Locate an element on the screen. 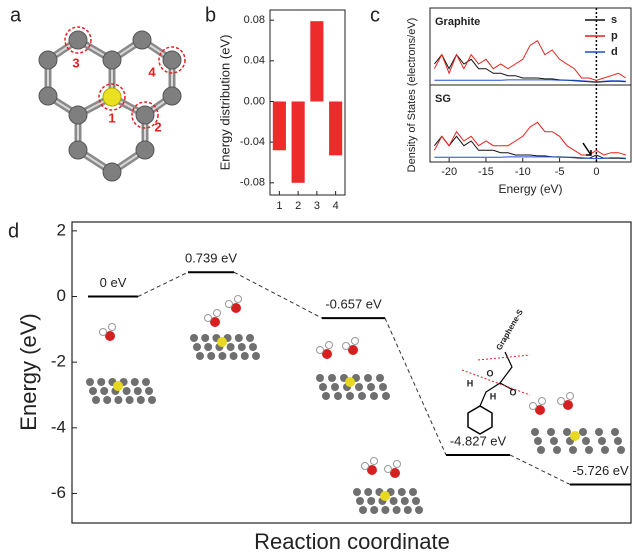 This screenshot has height=555, width=632. level-label: -0.657 eV is located at coordinates (353, 304).